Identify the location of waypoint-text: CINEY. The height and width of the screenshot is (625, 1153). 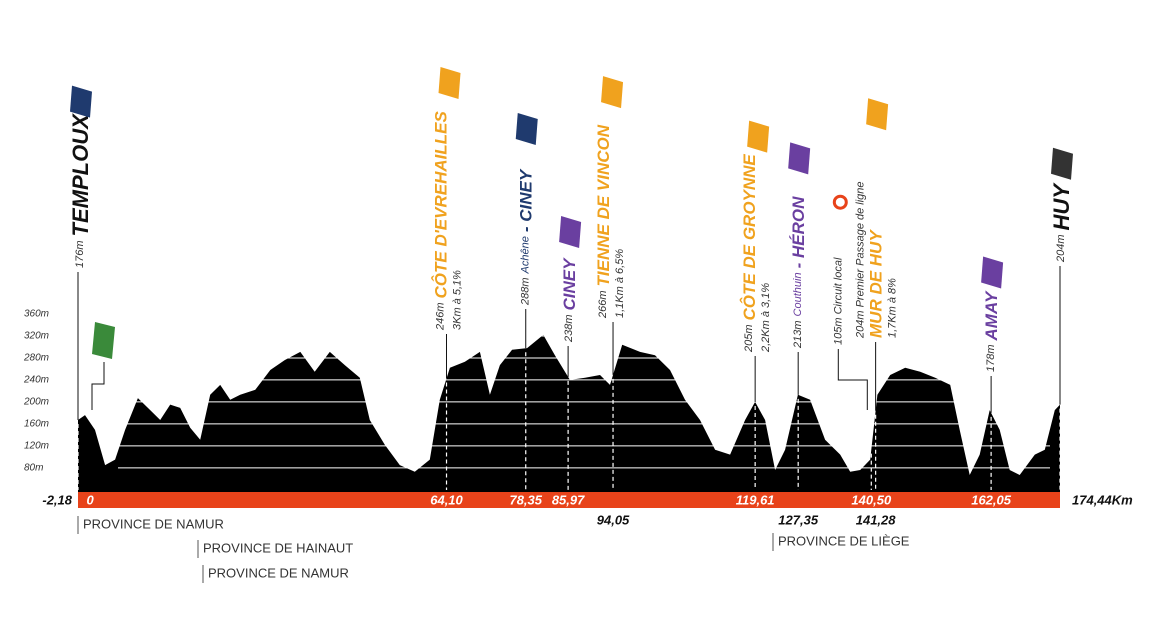
(569, 284).